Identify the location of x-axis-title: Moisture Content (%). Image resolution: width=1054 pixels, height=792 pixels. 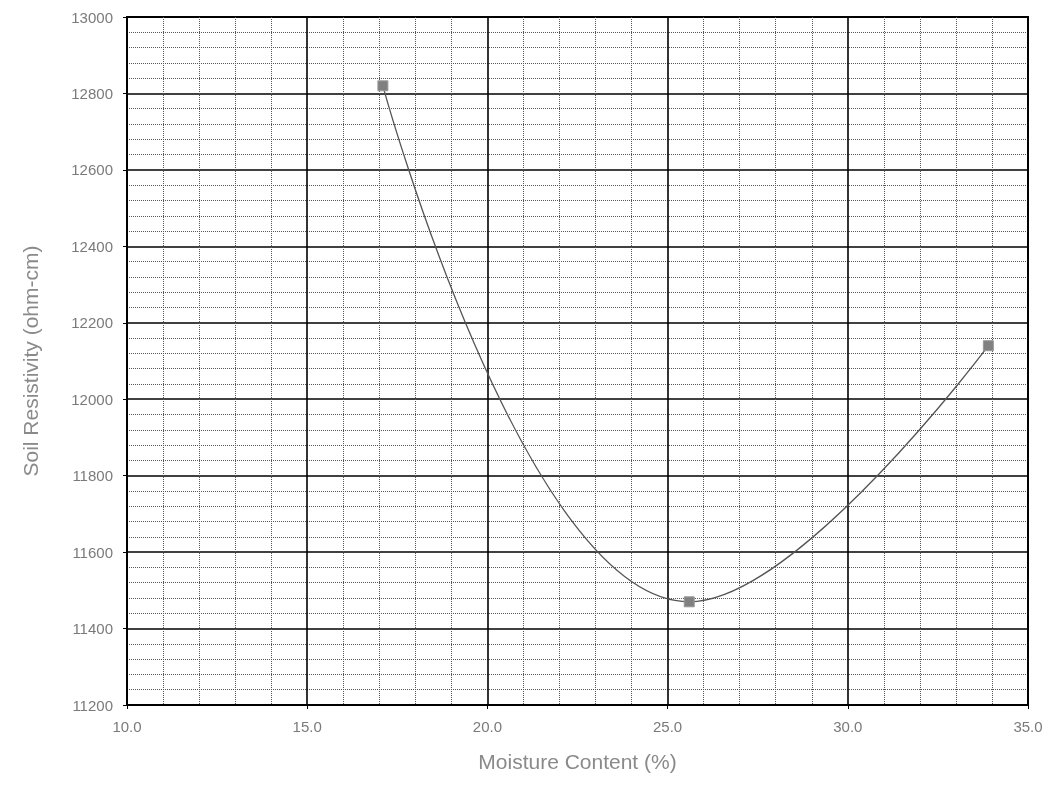
(577, 761).